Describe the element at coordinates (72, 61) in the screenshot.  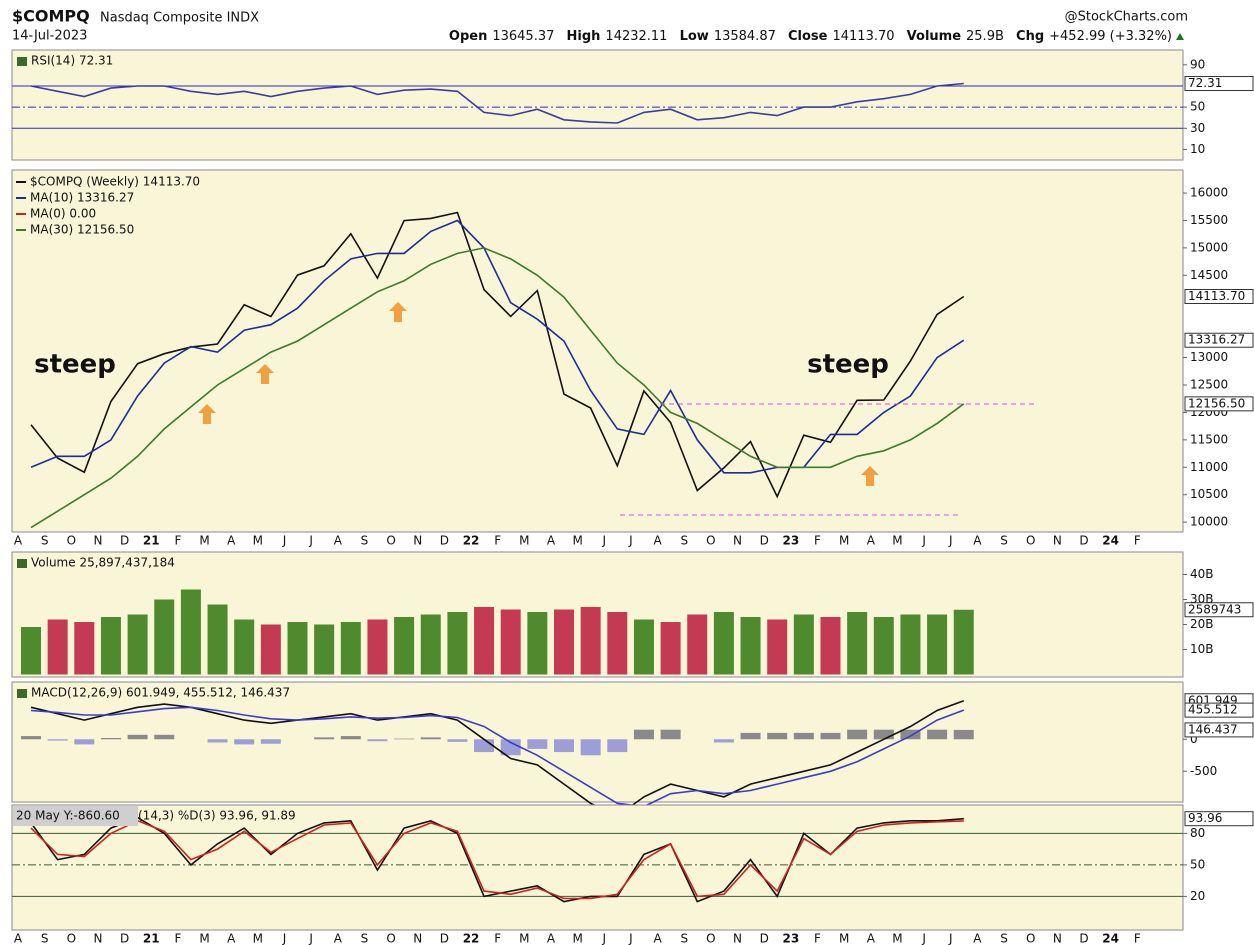
I see `chart-title: RSI(14) 72.31` at that location.